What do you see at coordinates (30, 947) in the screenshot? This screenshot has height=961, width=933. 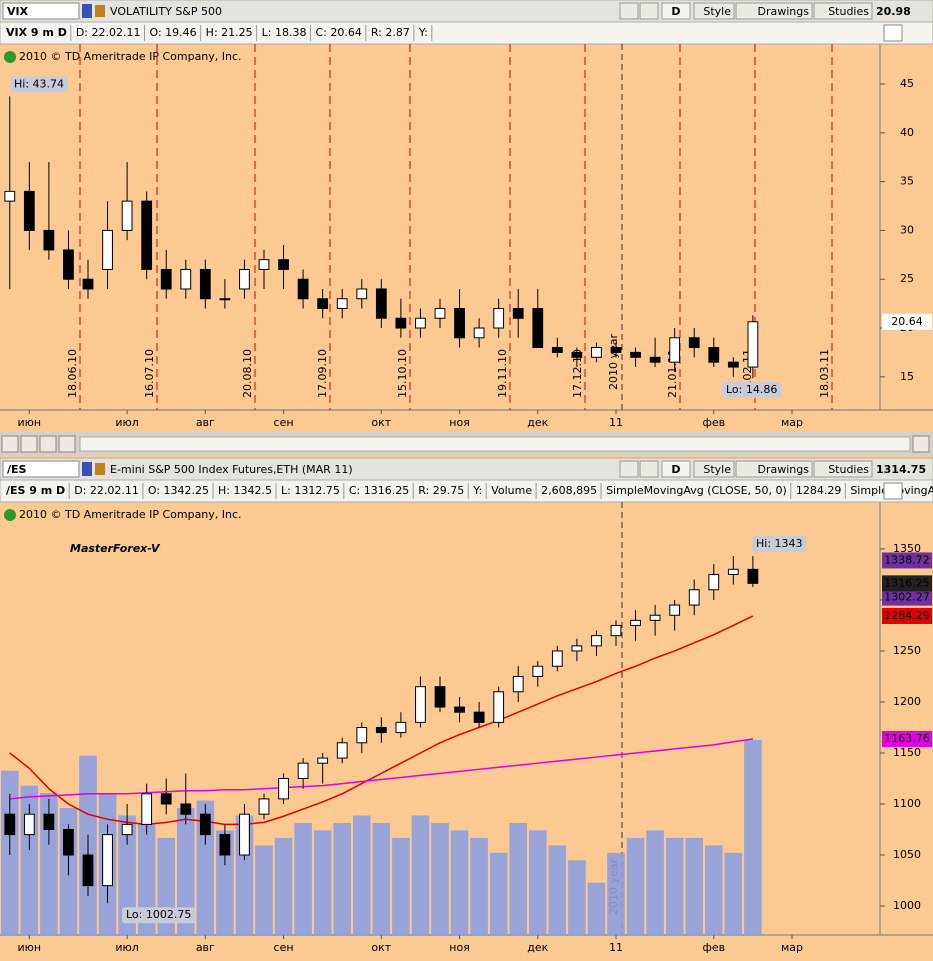 I see `x-tick-label: июн` at bounding box center [30, 947].